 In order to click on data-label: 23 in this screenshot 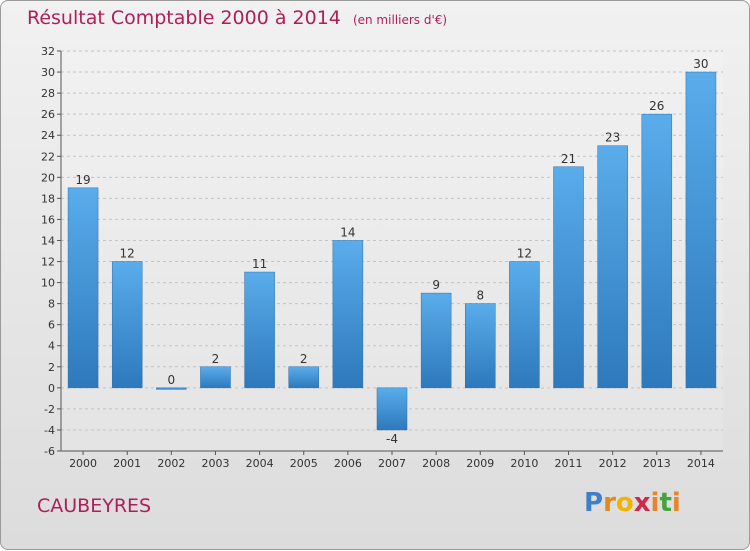, I will do `click(612, 138)`.